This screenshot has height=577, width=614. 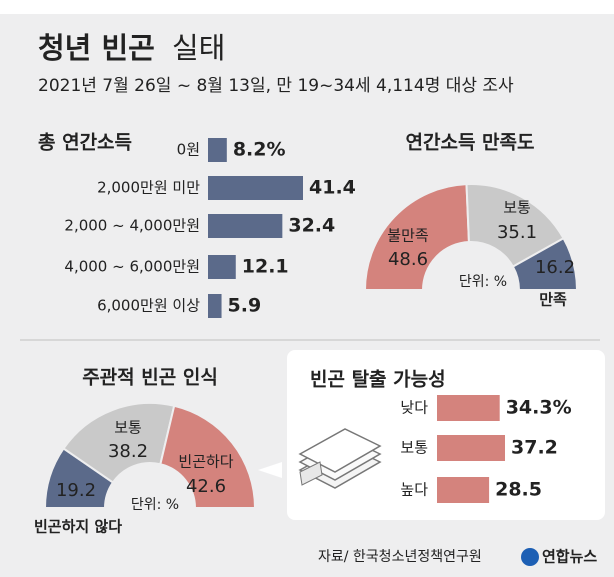 I want to click on value-label: 41.4, so click(x=332, y=188).